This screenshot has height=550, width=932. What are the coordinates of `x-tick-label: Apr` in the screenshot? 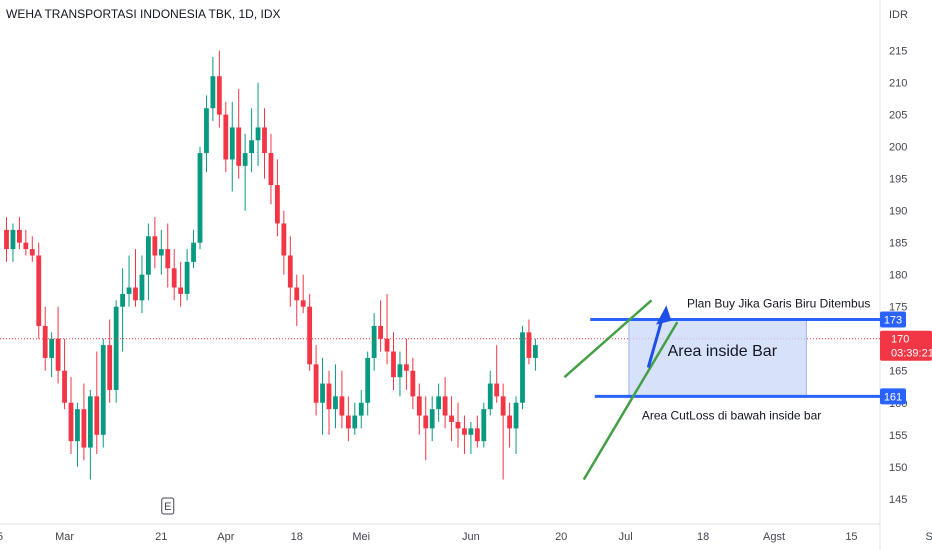 It's located at (225, 537).